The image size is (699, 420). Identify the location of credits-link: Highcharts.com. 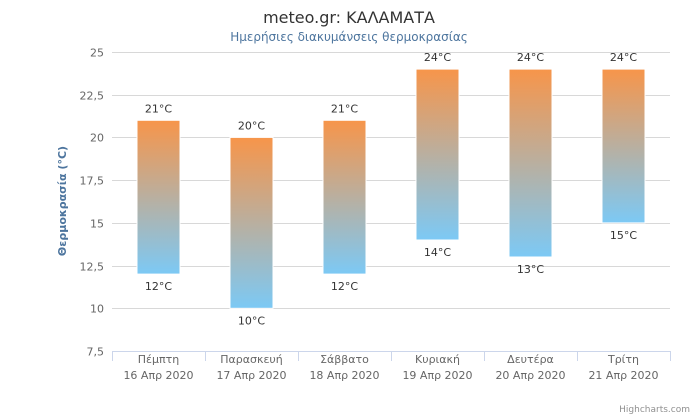
(654, 410).